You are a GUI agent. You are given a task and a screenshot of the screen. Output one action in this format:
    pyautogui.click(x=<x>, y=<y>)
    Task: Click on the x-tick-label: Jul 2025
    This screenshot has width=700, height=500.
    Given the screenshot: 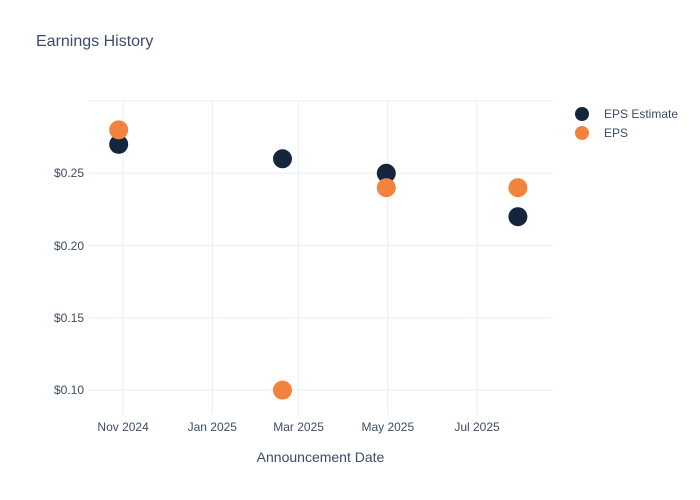 What is the action you would take?
    pyautogui.click(x=477, y=427)
    